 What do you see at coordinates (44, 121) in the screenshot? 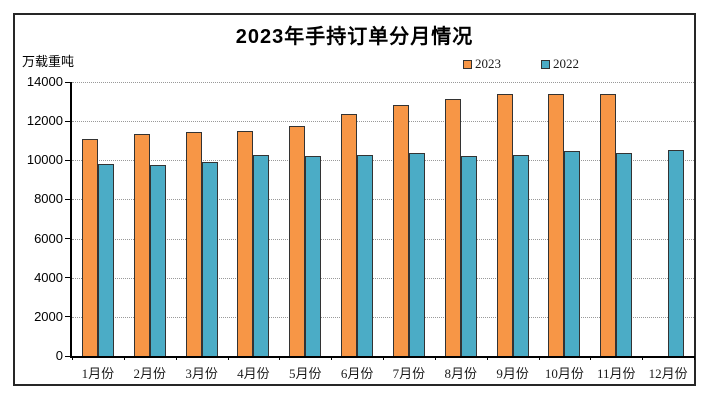
I see `y-axis-tick-label: 12000` at bounding box center [44, 121].